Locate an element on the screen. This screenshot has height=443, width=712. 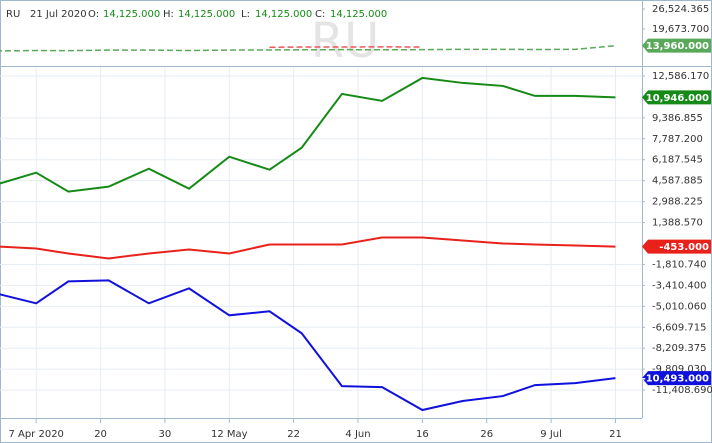
y-tick-label: -5,010.060 is located at coordinates (679, 306).